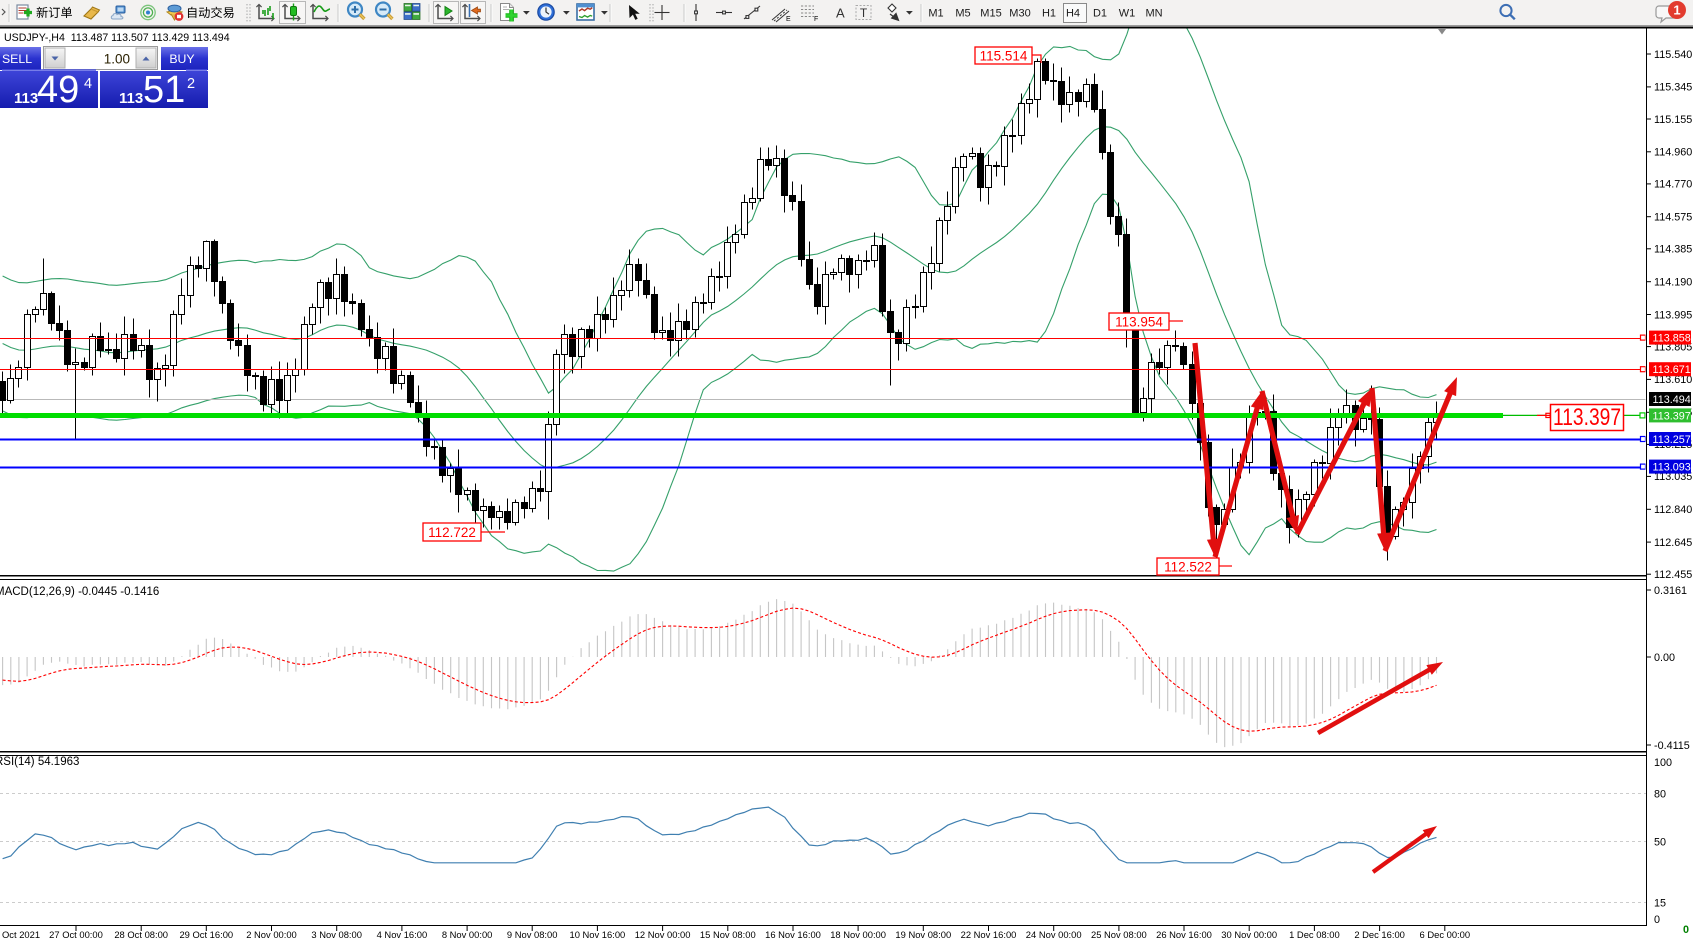 This screenshot has height=942, width=1693. Describe the element at coordinates (336, 934) in the screenshot. I see `svg-text: 3 Nov 08:00` at that location.